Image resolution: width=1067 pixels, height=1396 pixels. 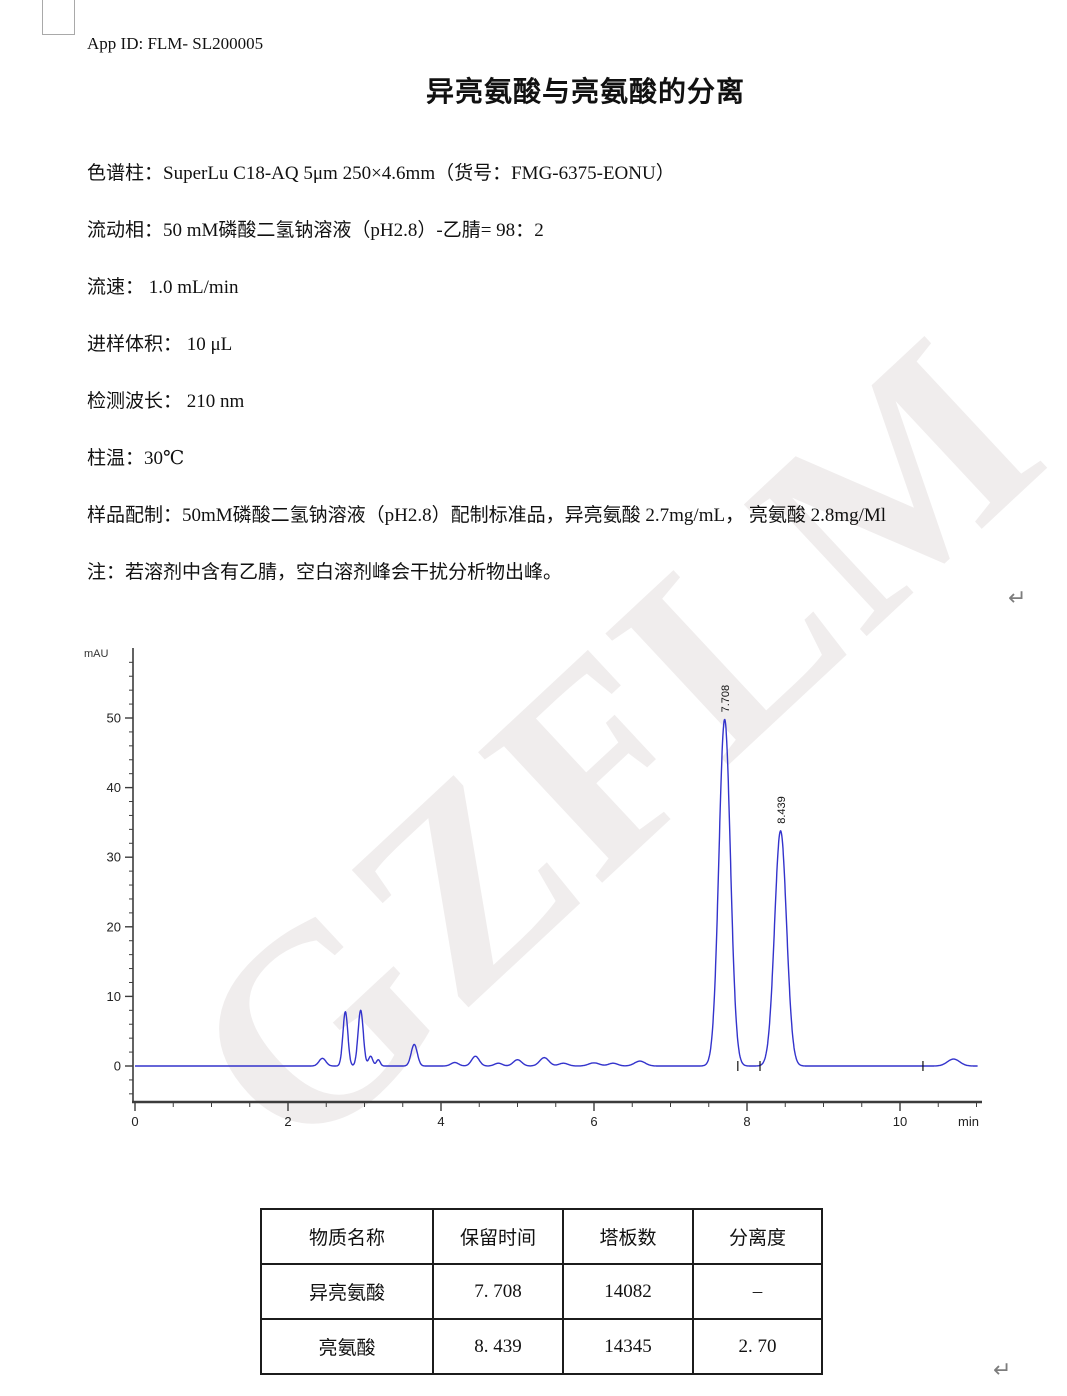 I want to click on y-tick-label: 40, so click(x=114, y=787).